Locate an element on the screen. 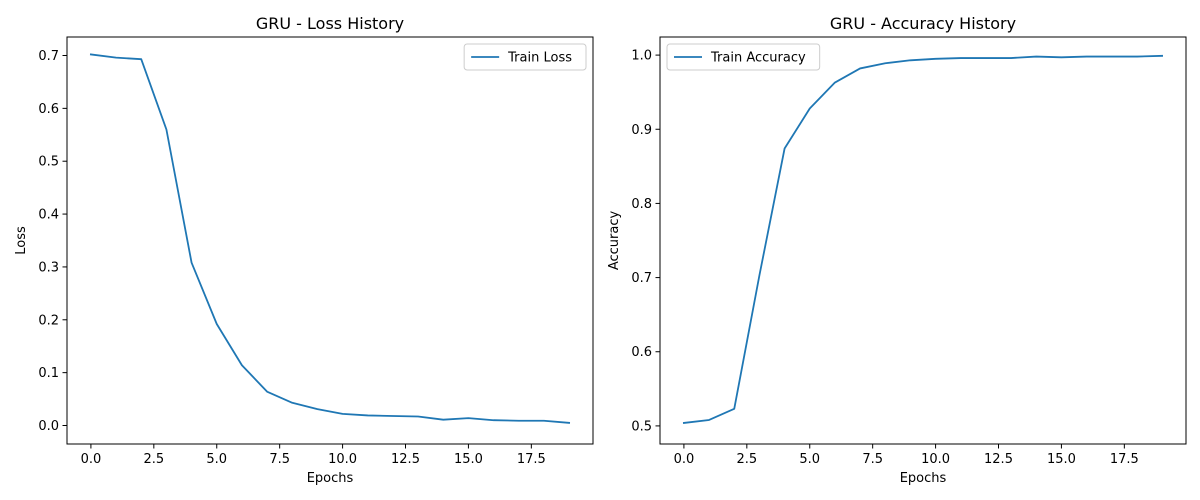  chart-title: GRU - Loss History is located at coordinates (330, 23).